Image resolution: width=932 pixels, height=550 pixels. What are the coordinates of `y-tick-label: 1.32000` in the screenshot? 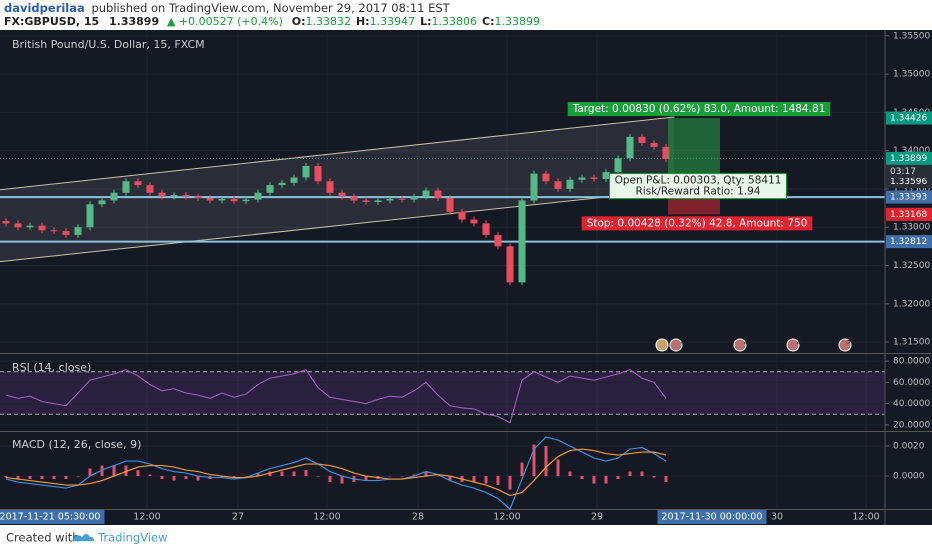 It's located at (911, 304).